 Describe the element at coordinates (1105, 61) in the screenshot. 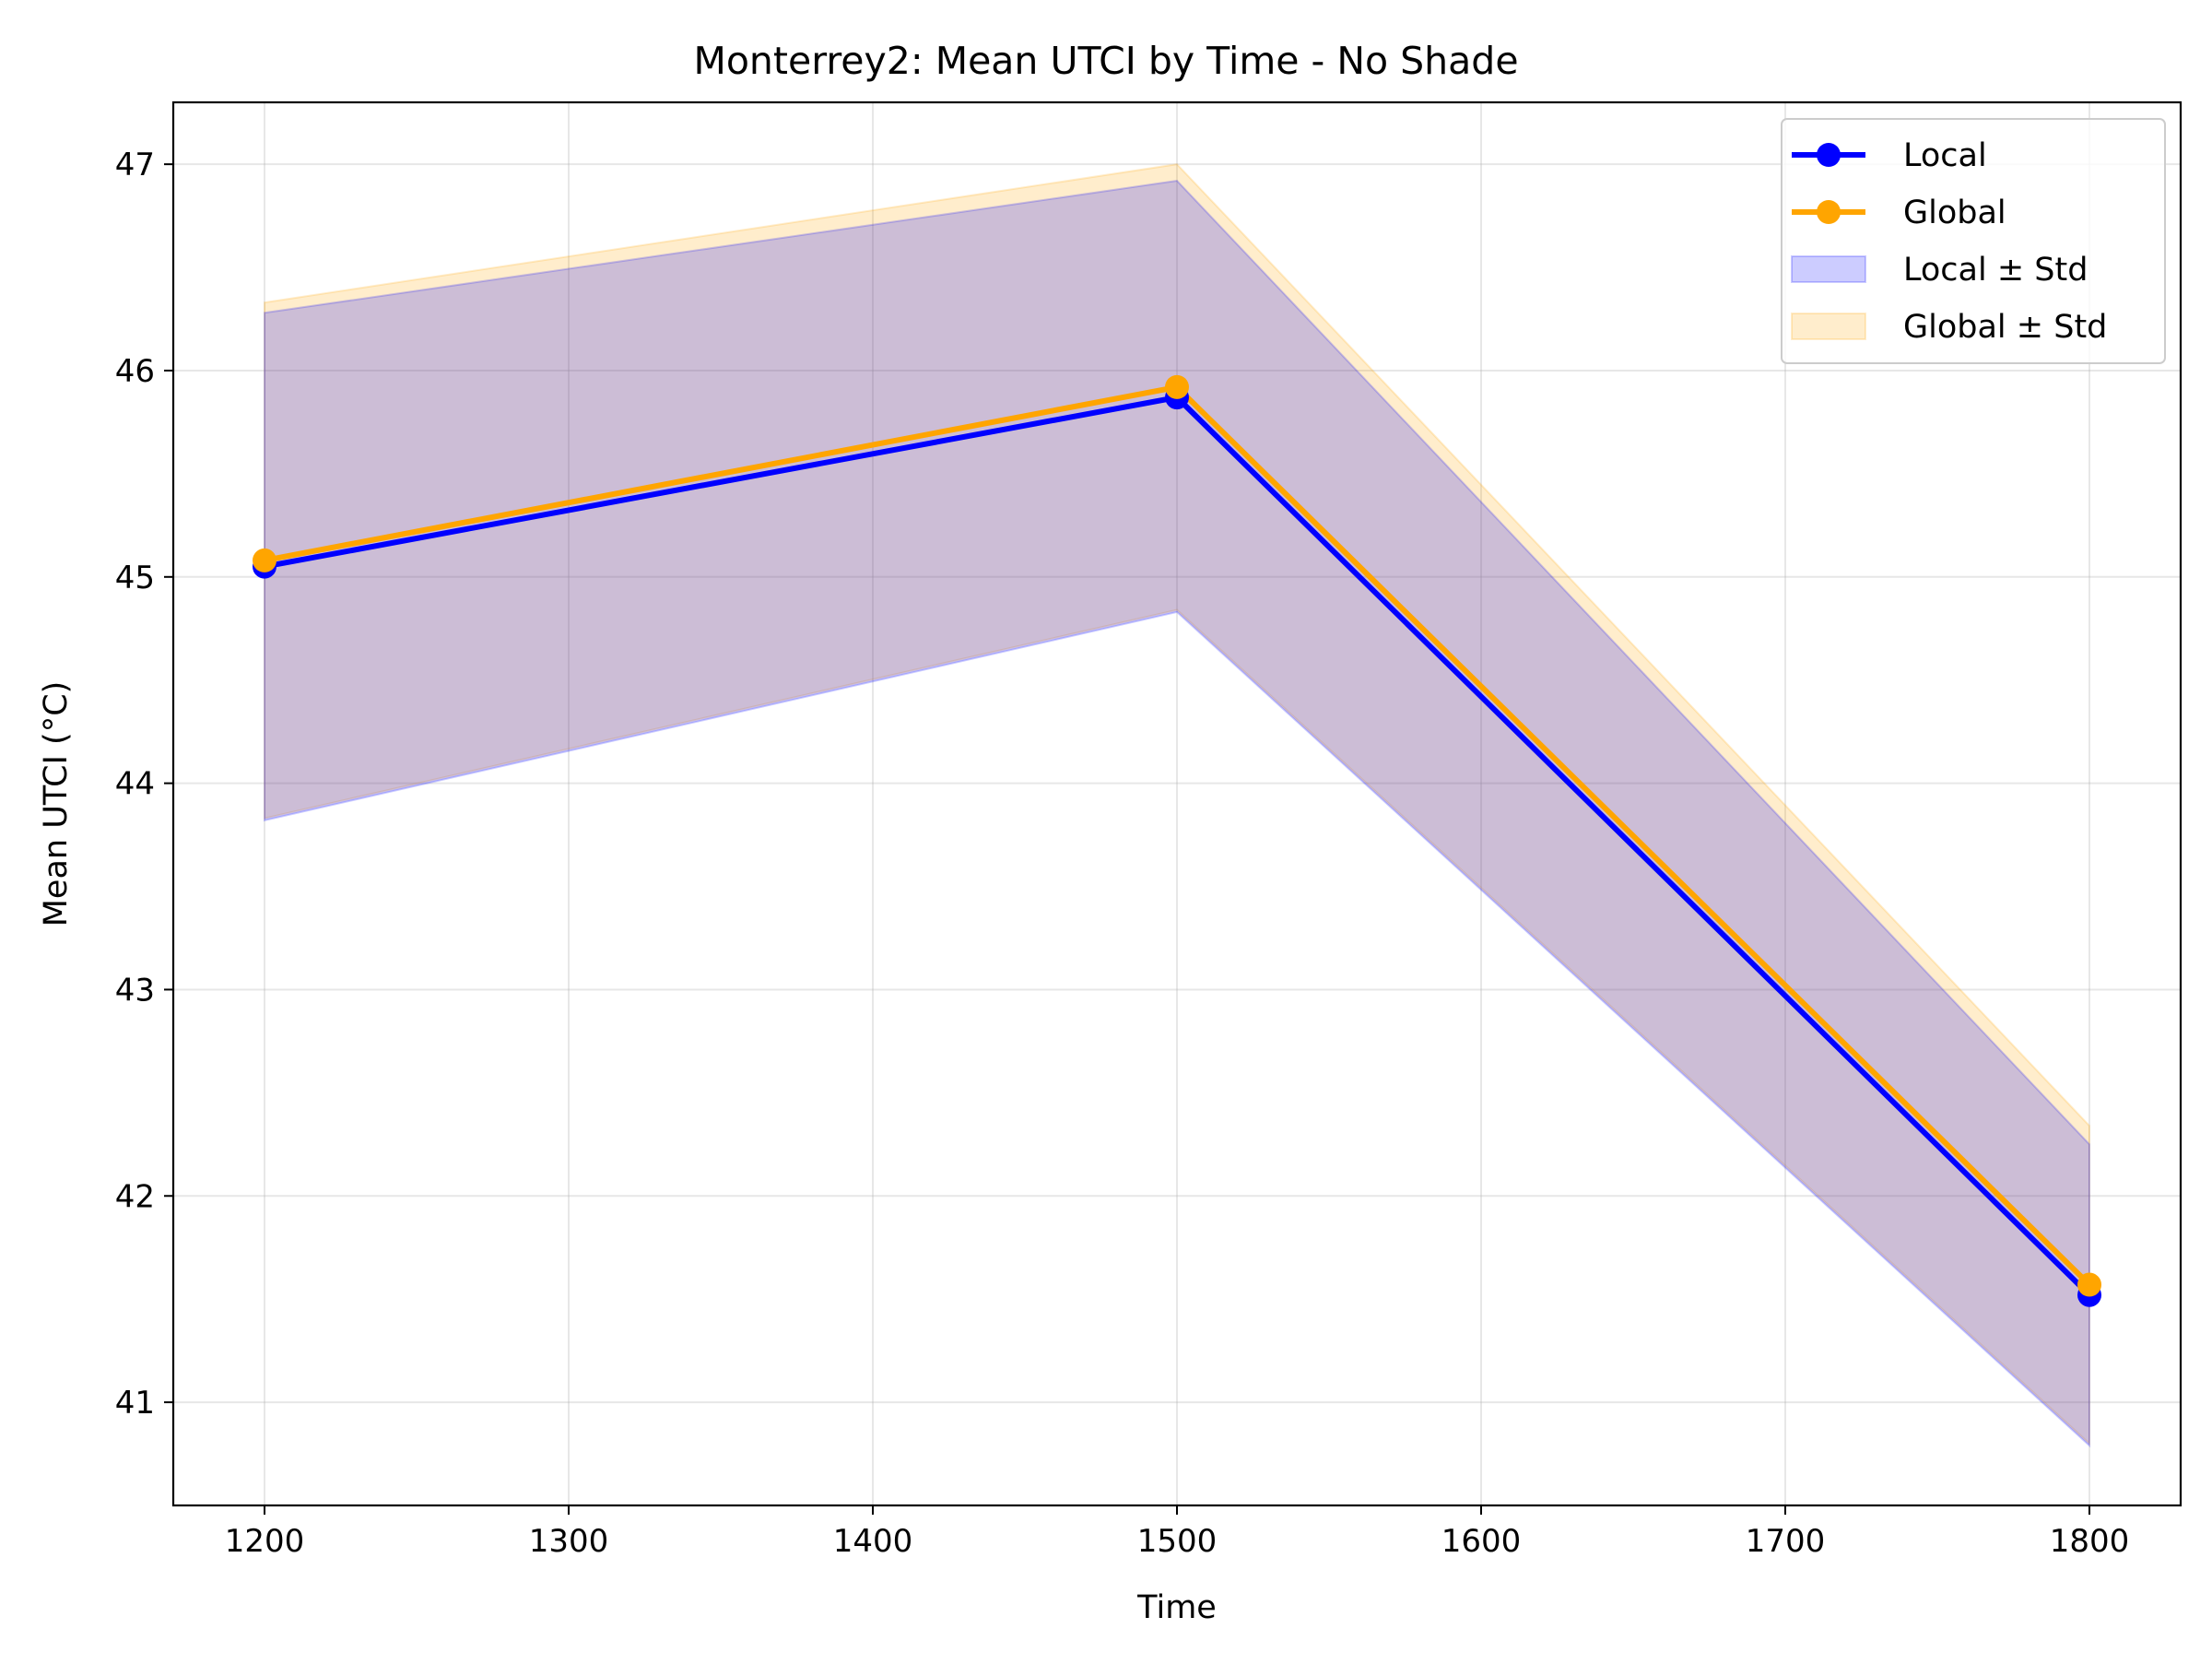

I see `chart-title: Monterrey2: Mean UTCI by Time - No Shade` at that location.